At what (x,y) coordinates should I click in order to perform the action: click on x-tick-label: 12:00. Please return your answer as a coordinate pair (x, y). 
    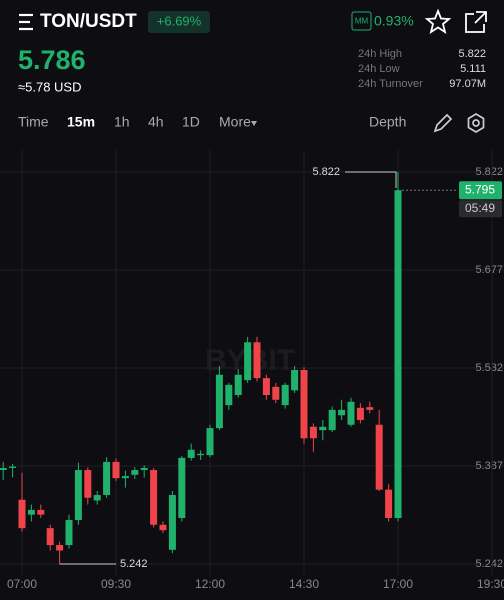
    Looking at the image, I should click on (210, 584).